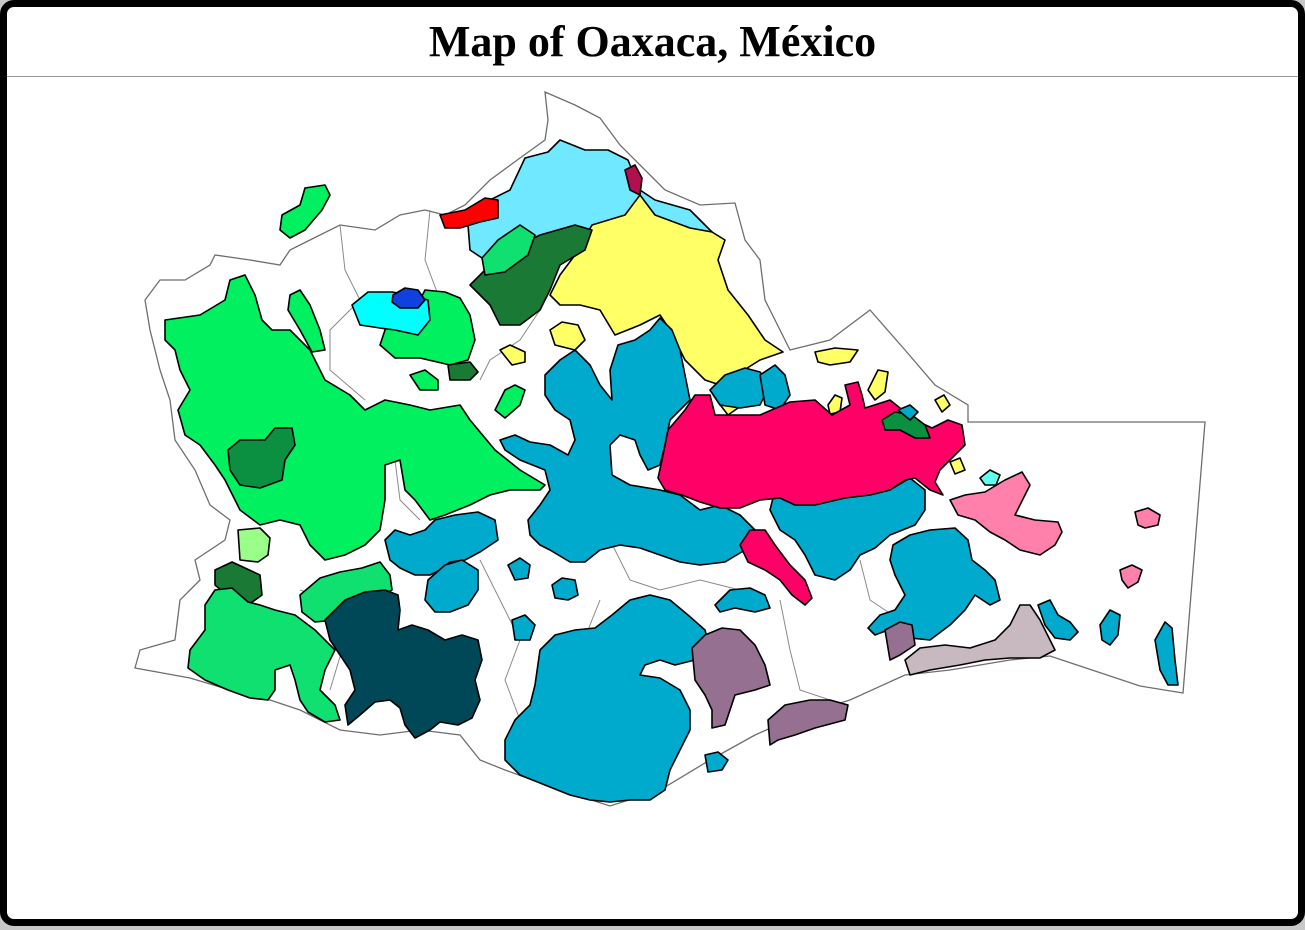 The image size is (1305, 930). I want to click on region-pink-spot-a, so click(1147, 518).